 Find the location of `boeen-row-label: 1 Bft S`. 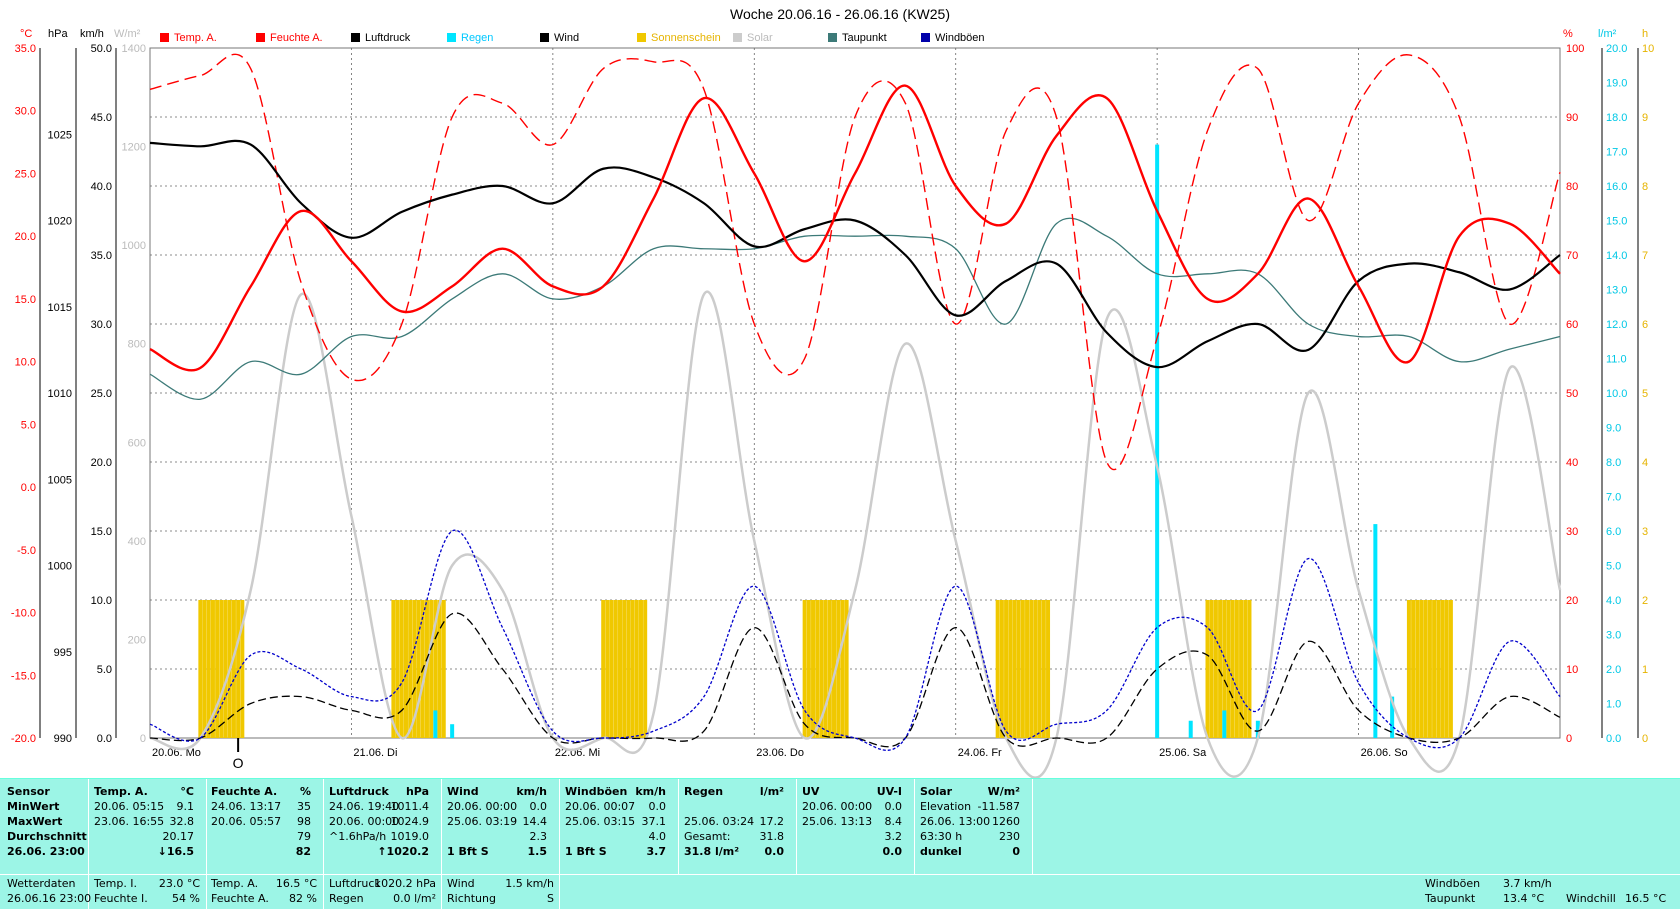

boeen-row-label: 1 Bft S is located at coordinates (586, 851).